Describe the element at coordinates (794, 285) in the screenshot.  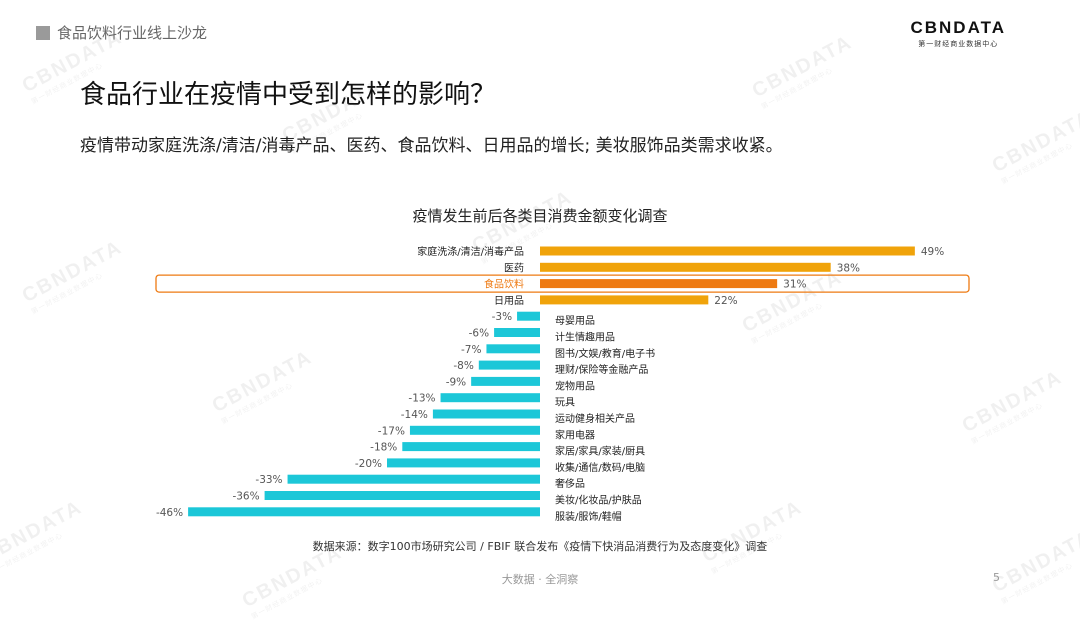
I see `value-label: 31%` at that location.